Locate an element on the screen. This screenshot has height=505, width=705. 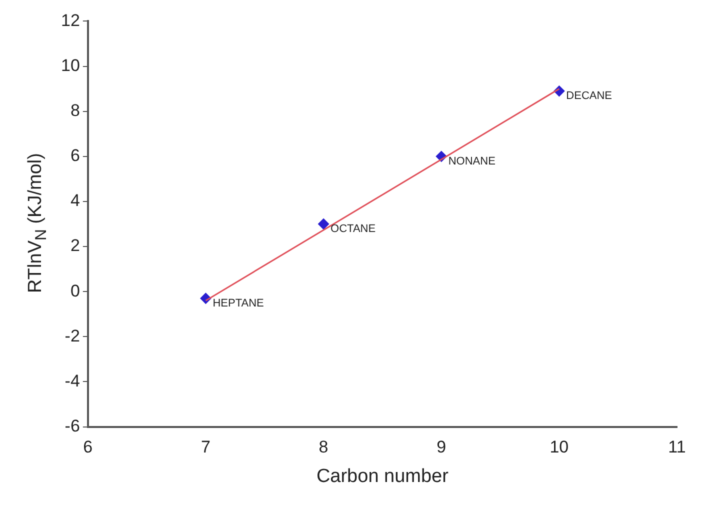
y-tick-label: -2 is located at coordinates (72, 336).